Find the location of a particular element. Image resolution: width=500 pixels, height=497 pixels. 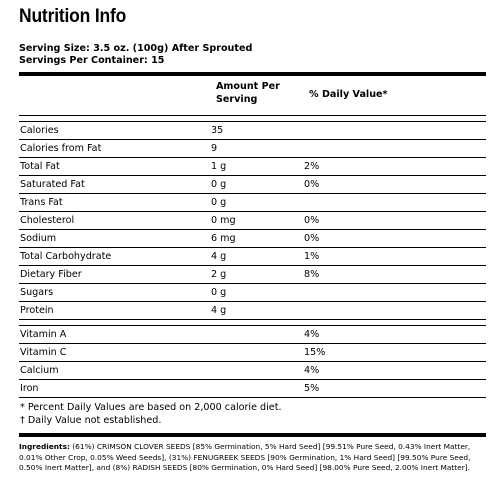

table-header: Amount Per Serving % Daily Value* is located at coordinates (252, 96).